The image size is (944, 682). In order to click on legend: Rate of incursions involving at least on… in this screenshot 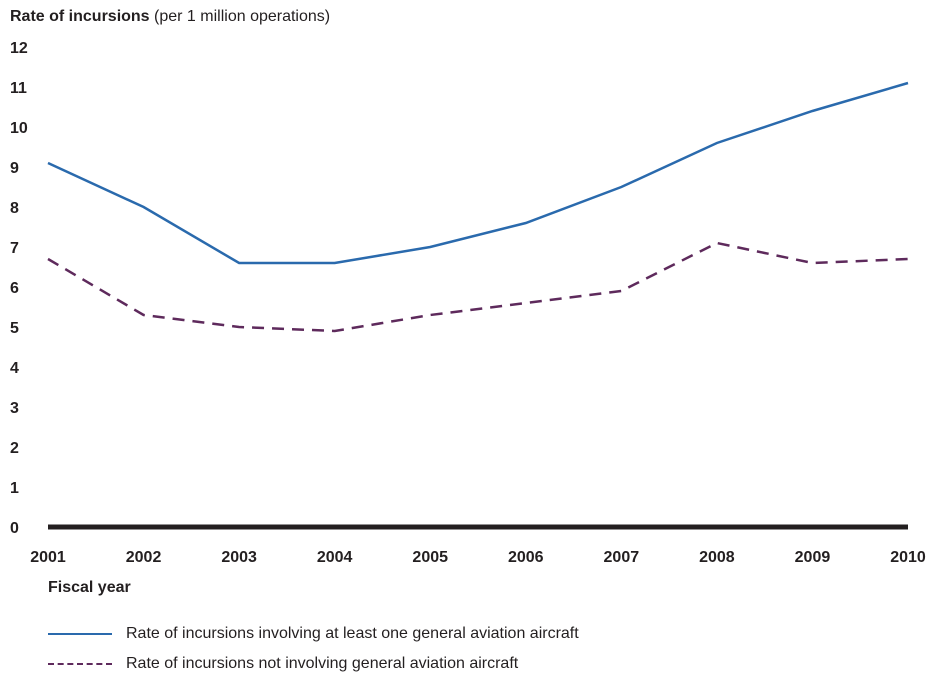, I will do `click(313, 652)`.